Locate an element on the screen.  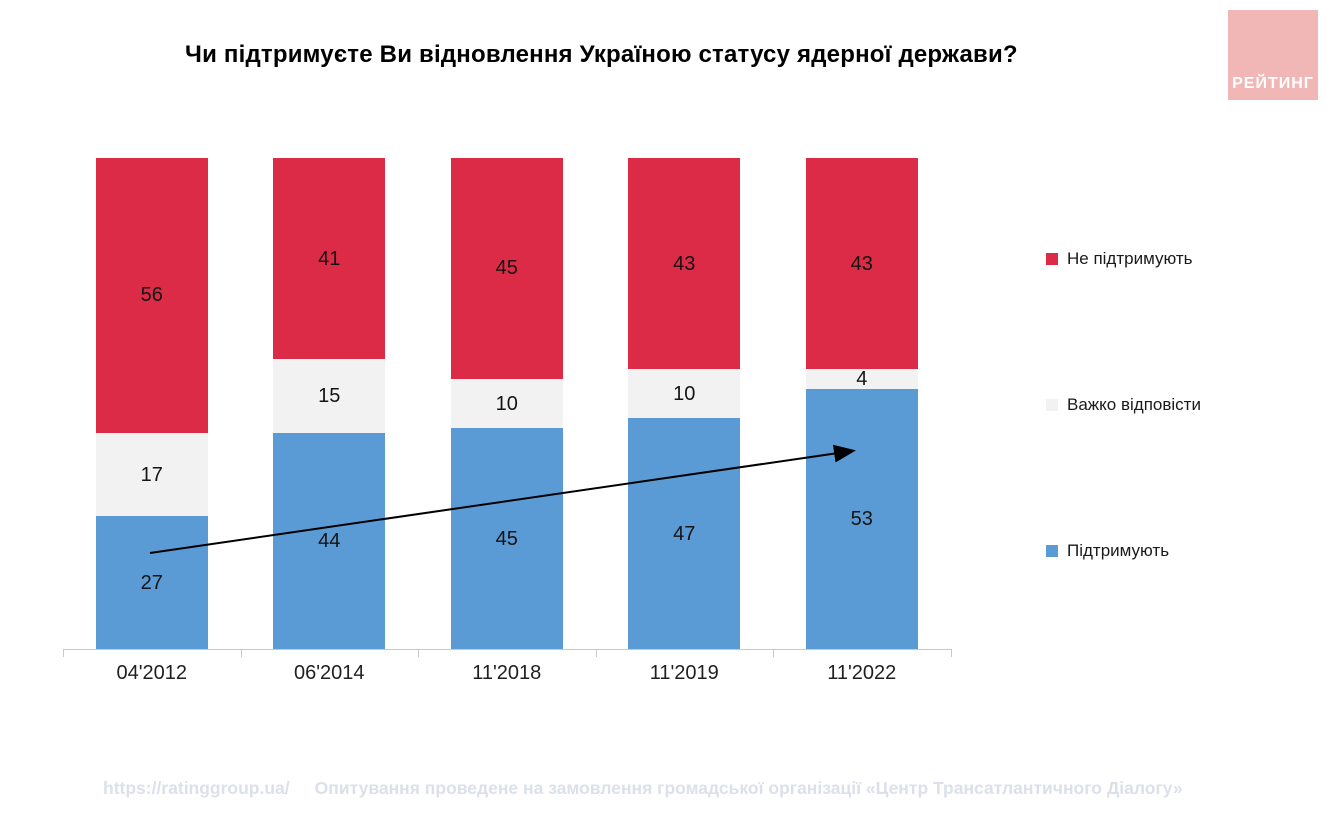
legend-item-oppose: Не підтримують is located at coordinates (1119, 259).